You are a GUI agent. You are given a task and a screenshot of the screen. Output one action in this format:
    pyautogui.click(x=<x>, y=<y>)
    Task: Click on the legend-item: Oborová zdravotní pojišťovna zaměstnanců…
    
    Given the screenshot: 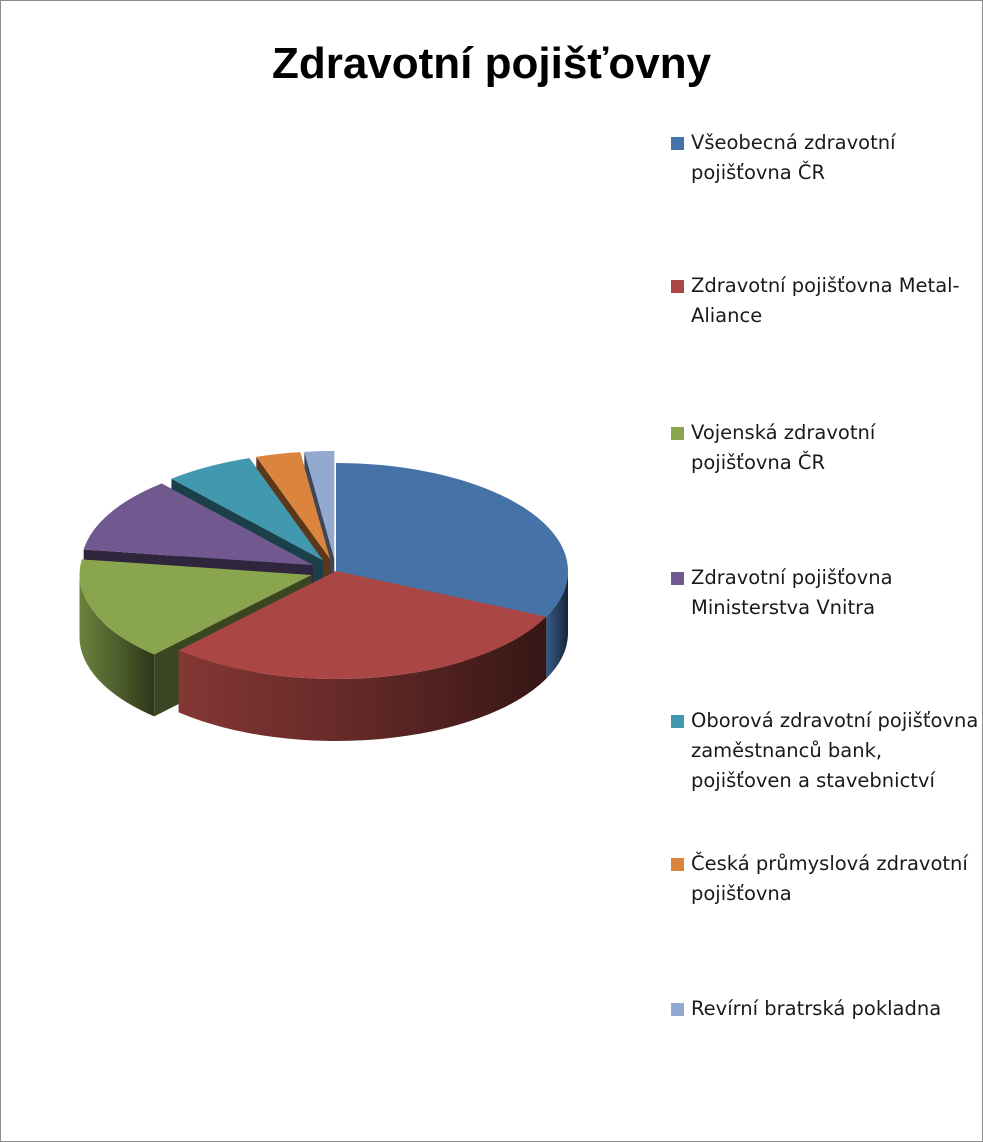 What is the action you would take?
    pyautogui.click(x=825, y=751)
    